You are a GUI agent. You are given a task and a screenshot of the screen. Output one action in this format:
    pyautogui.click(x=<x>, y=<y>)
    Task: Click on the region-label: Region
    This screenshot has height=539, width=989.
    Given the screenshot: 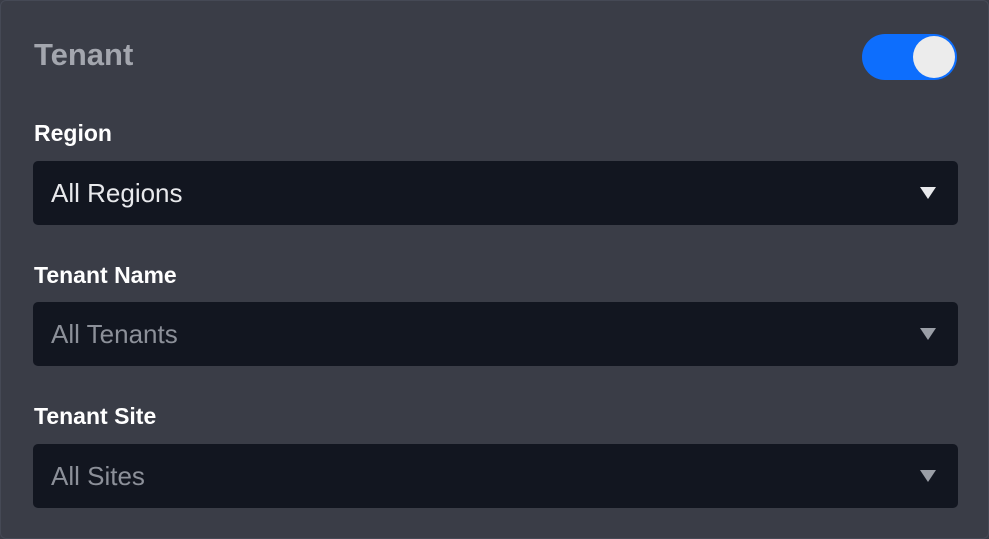 What is the action you would take?
    pyautogui.click(x=73, y=133)
    